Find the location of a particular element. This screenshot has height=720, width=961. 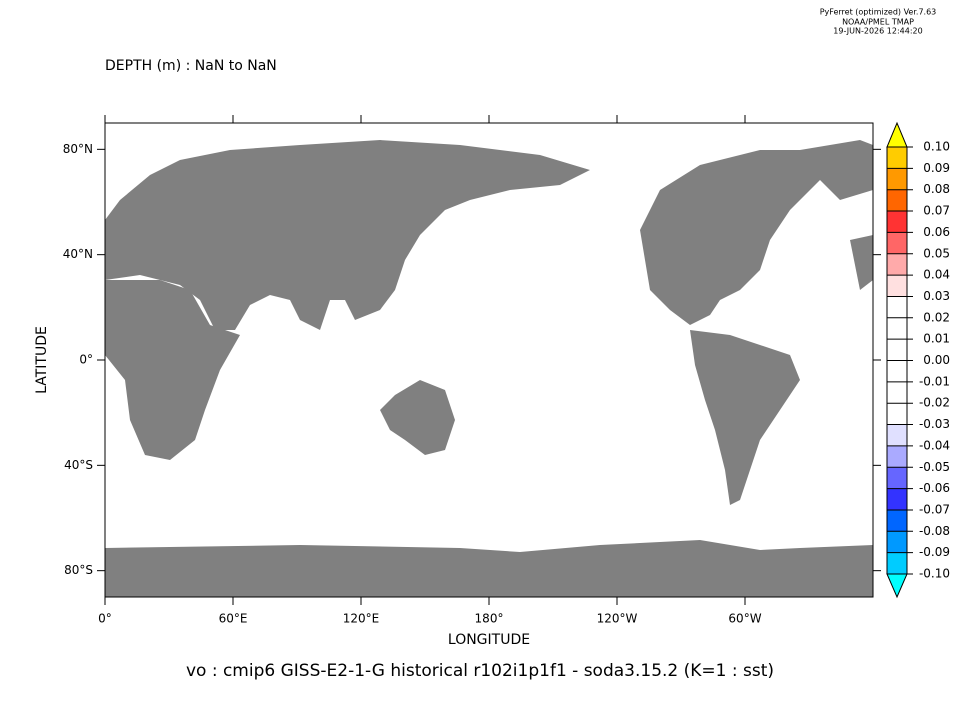

colorbar-label: -0.01 is located at coordinates (934, 381).